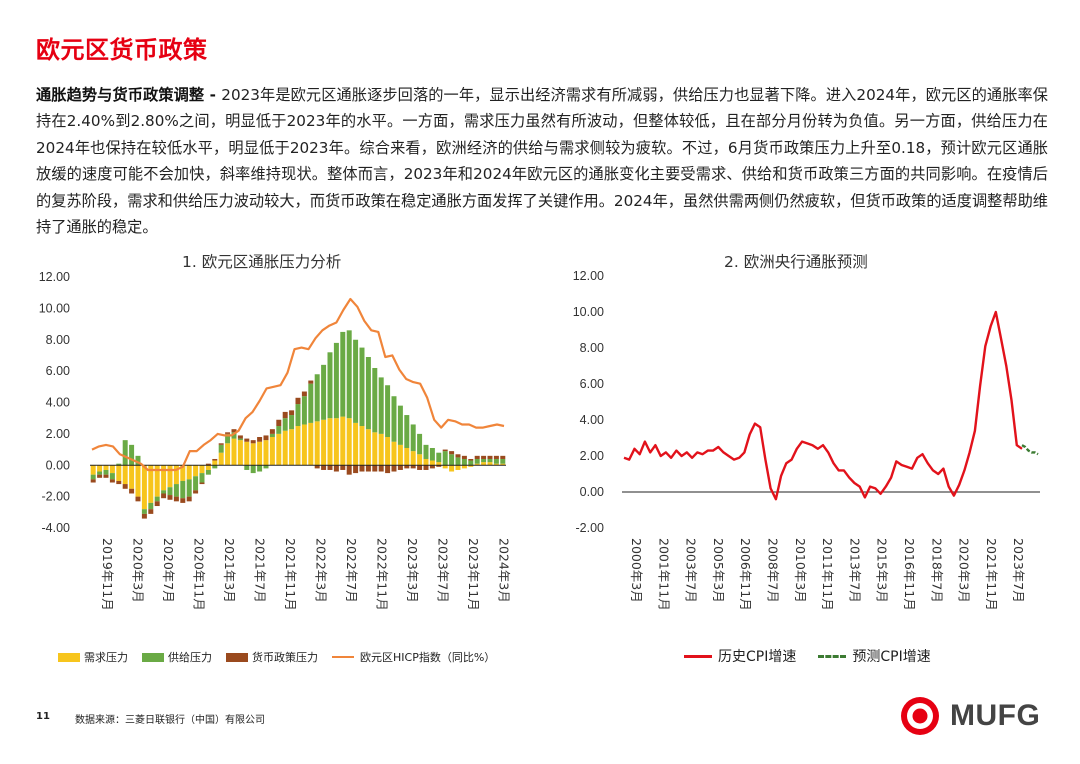  Describe the element at coordinates (260, 570) in the screenshot. I see `chart1-xtick-label: 2021年7月` at that location.